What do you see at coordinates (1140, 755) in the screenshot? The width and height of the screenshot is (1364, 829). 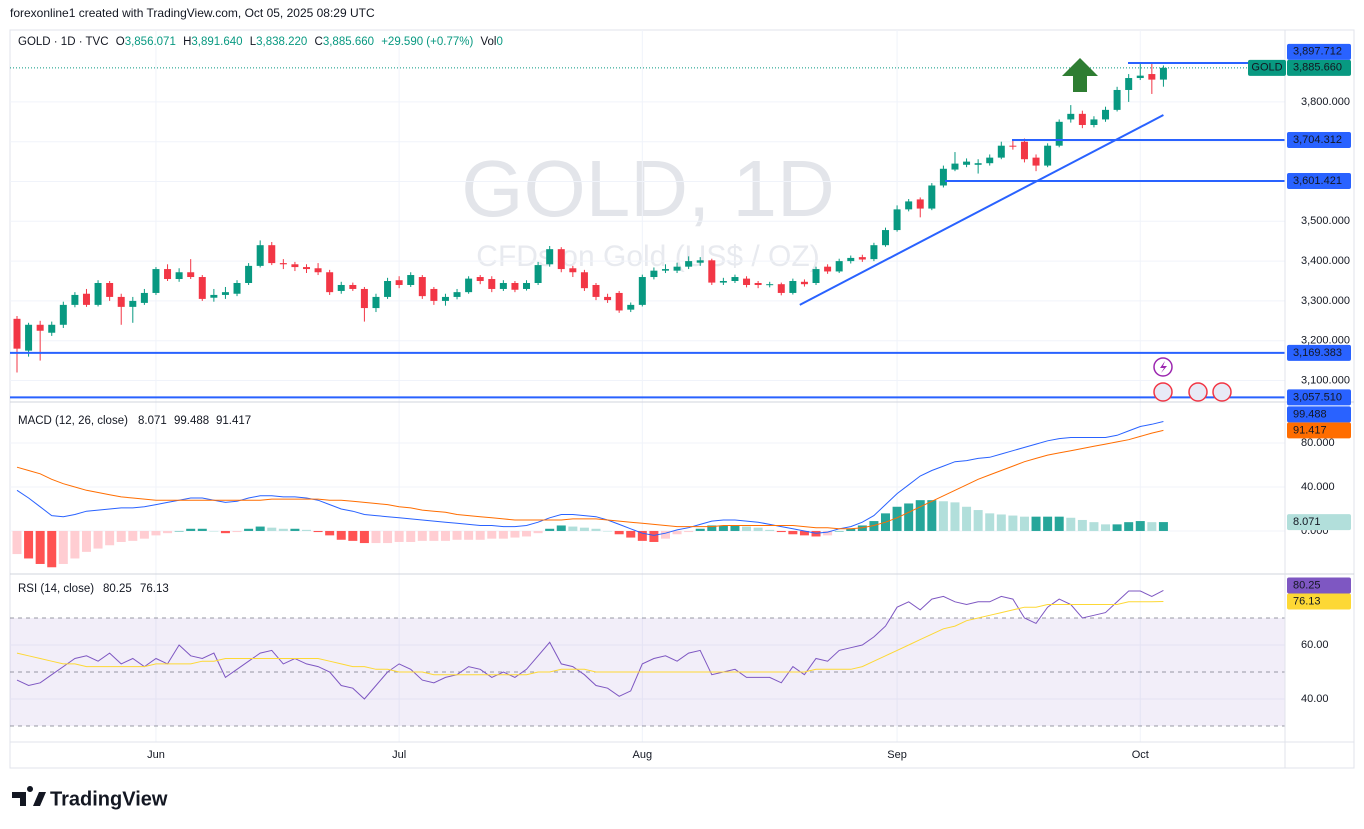 I see `x-tick-label: Oct` at bounding box center [1140, 755].